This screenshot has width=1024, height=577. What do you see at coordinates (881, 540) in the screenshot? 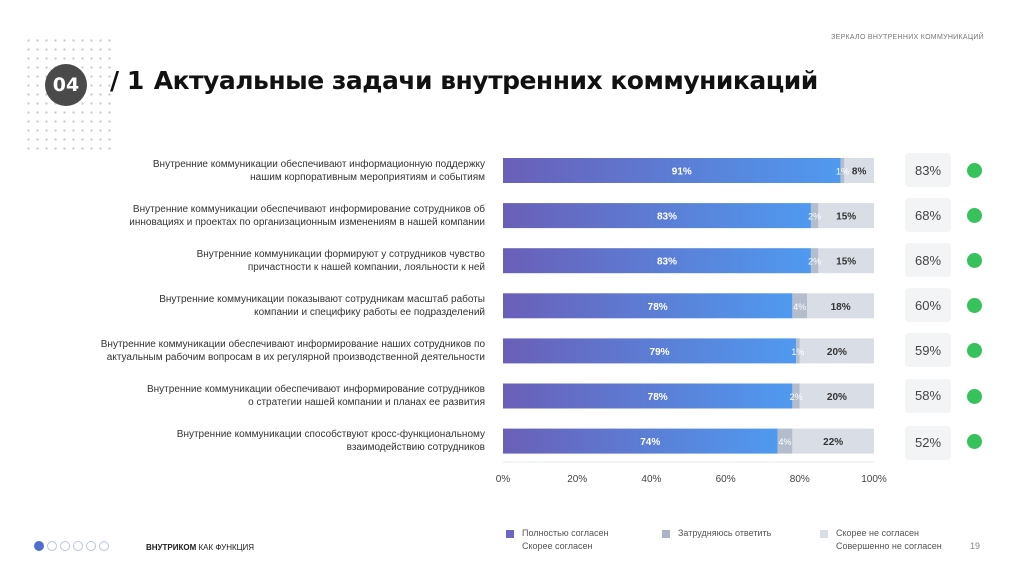
I see `legend-item: Скорее не согласен Совершенно не согласен` at bounding box center [881, 540].